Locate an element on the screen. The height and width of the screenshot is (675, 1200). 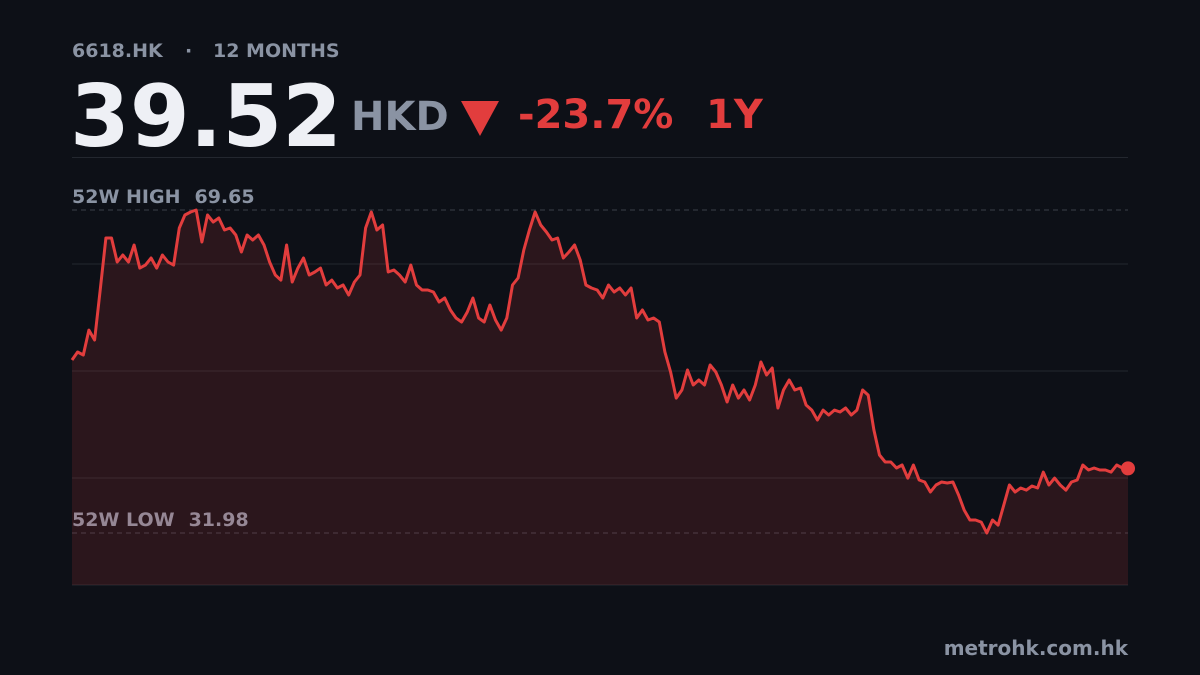
period: 12 MONTHS is located at coordinates (276, 51).